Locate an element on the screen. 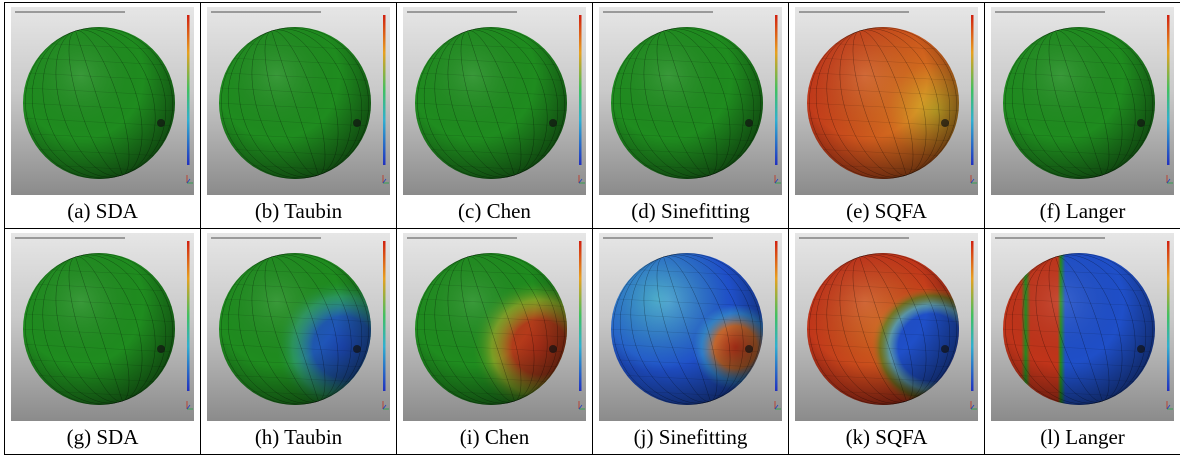 This screenshot has width=1180, height=455. subfigure-caption: (i) Chen is located at coordinates (494, 437).